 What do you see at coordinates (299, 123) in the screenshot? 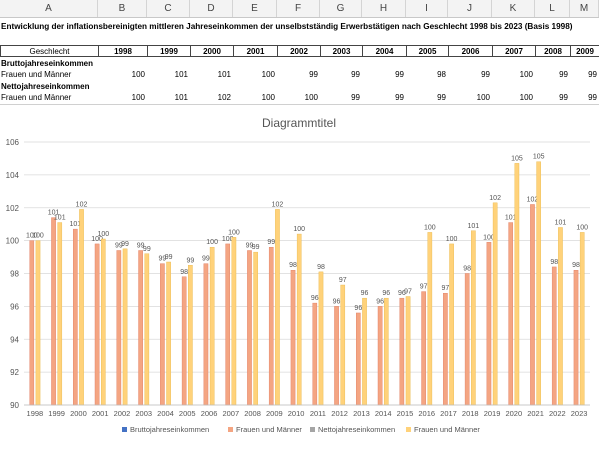
I see `chart-title: Diagrammtitel` at bounding box center [299, 123].